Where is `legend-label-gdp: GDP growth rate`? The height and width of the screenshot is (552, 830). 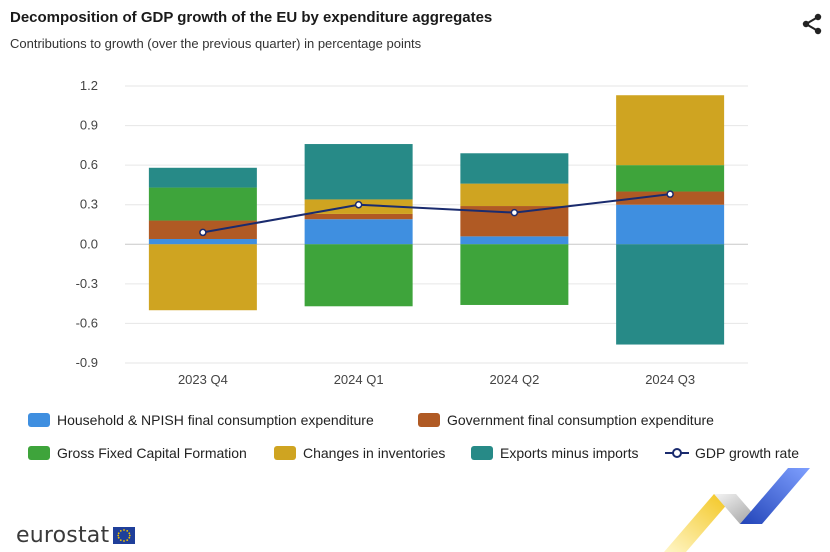
legend-label-gdp: GDP growth rate is located at coordinates (747, 453).